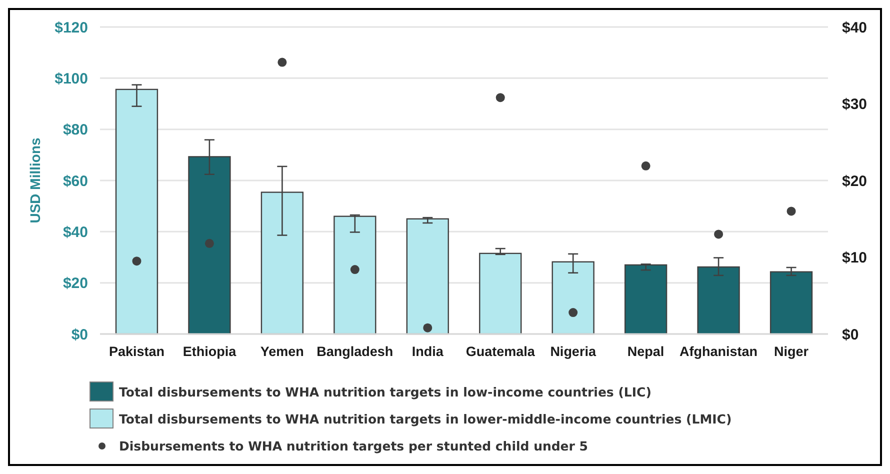  What do you see at coordinates (855, 27) in the screenshot?
I see `y2-tick-label: $40` at bounding box center [855, 27].